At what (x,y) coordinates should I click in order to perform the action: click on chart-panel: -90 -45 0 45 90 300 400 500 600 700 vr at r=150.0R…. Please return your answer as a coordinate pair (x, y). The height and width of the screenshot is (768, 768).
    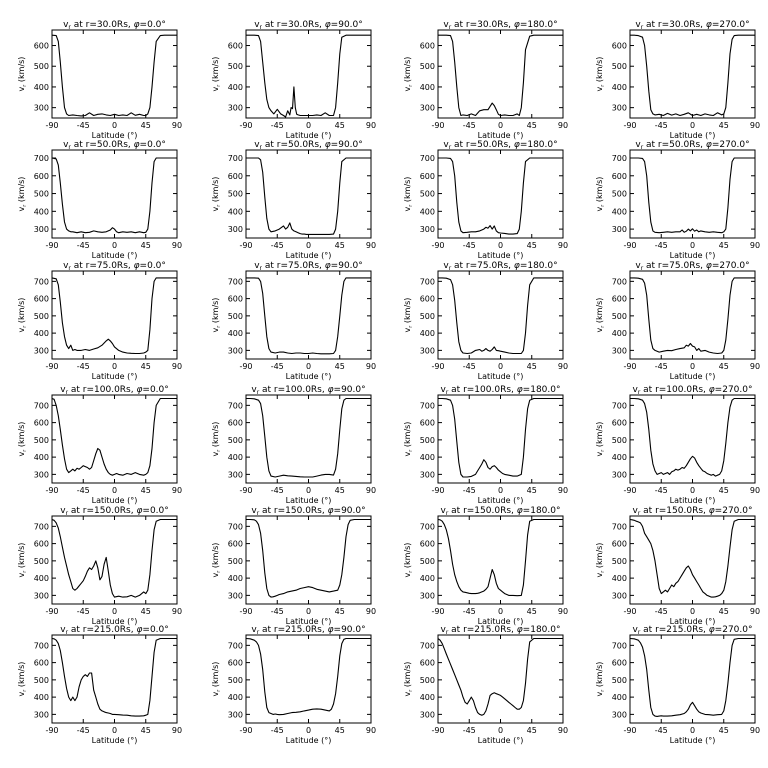
    Looking at the image, I should click on (485, 566).